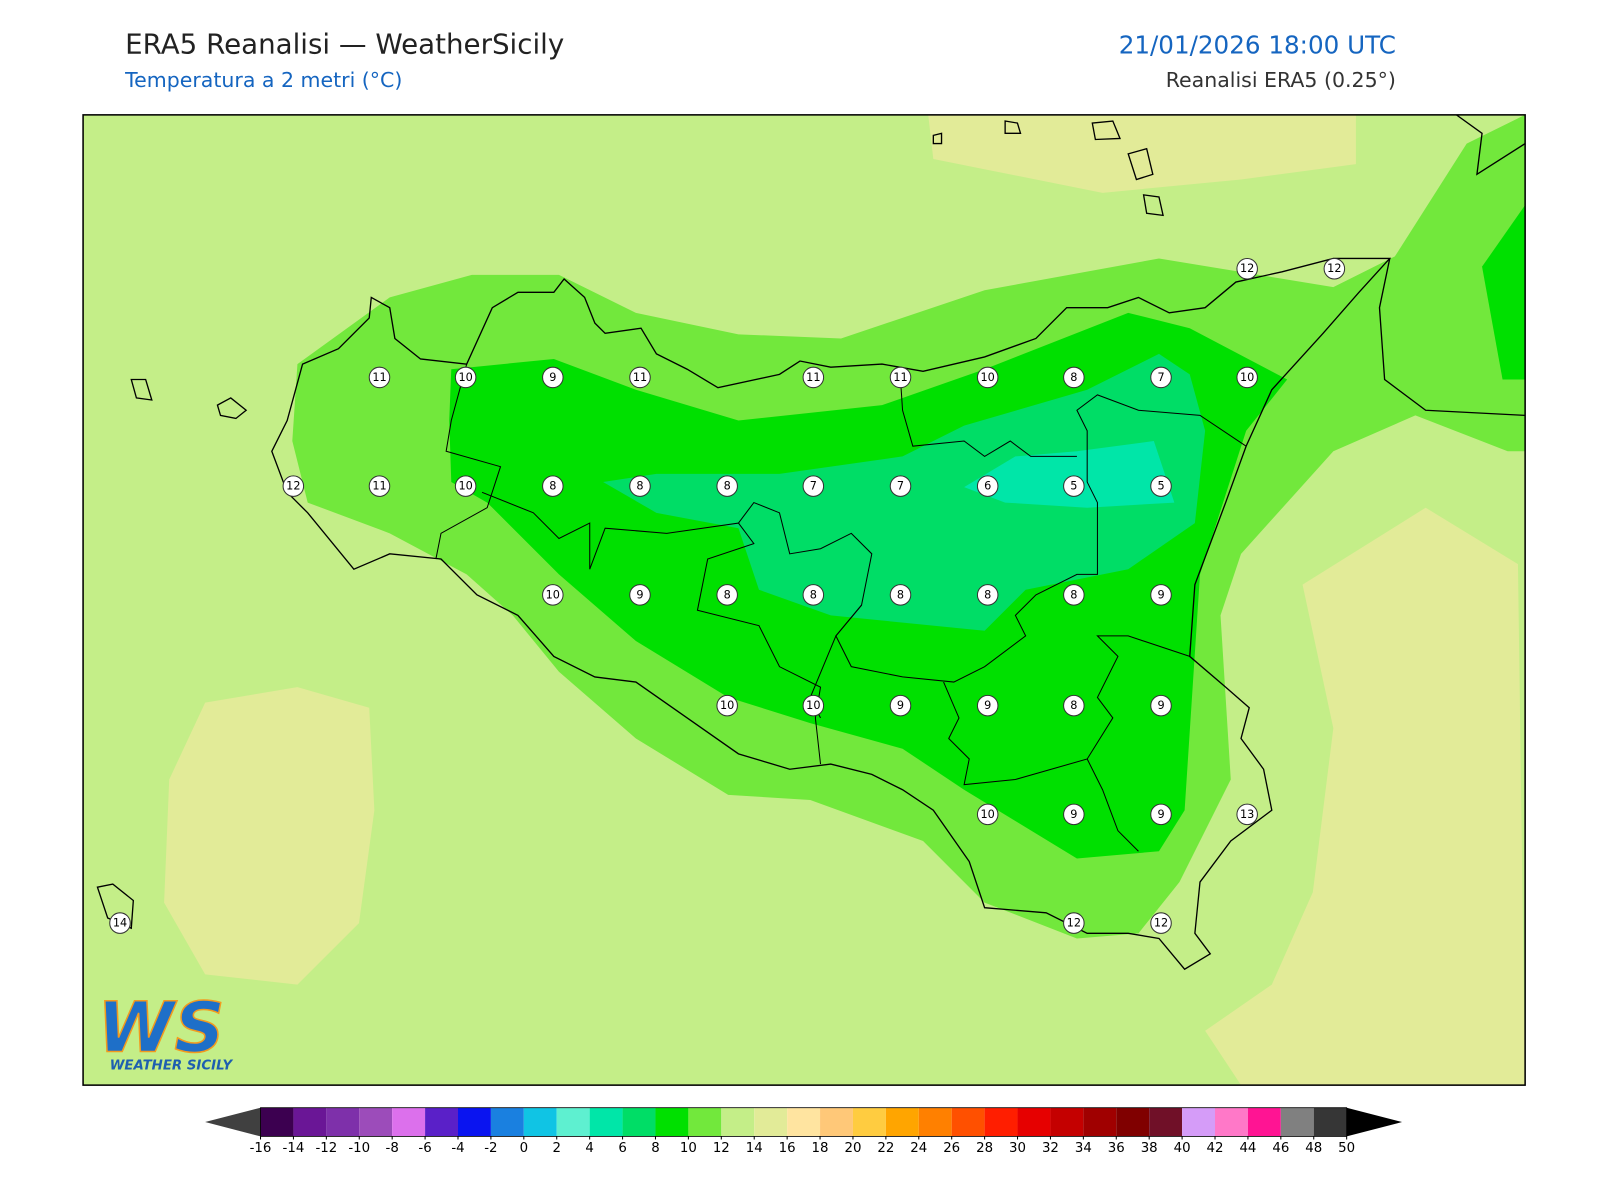  I want to click on colorbar-tick-label: 10, so click(688, 1148).